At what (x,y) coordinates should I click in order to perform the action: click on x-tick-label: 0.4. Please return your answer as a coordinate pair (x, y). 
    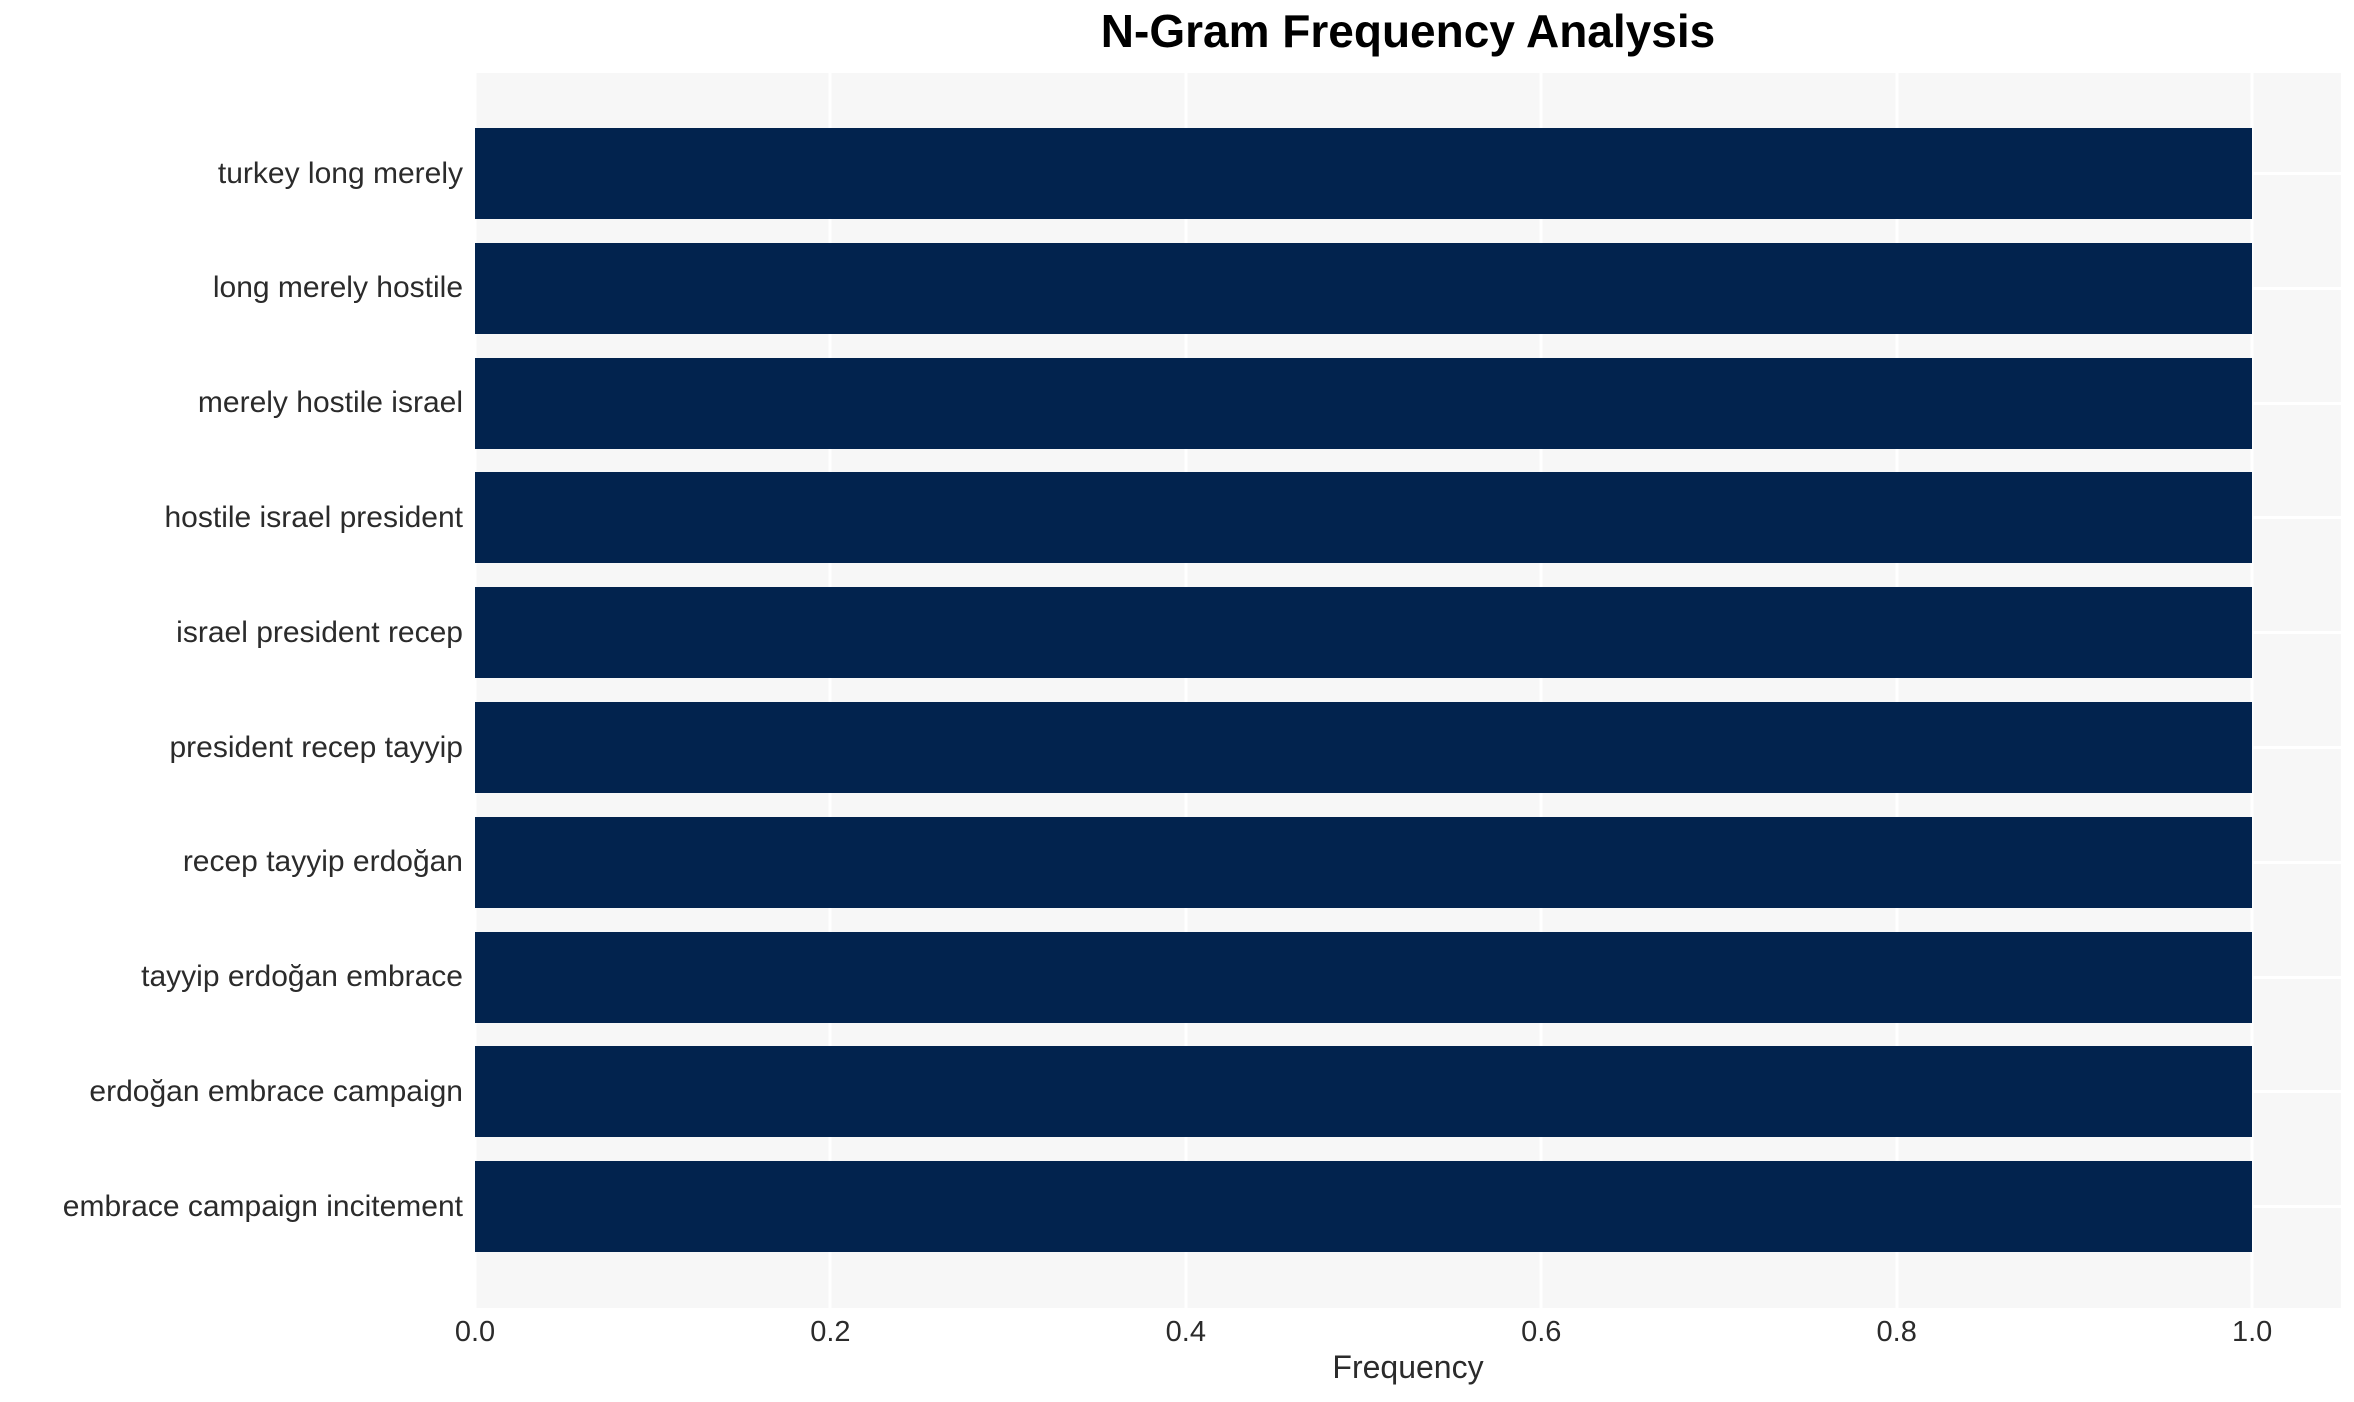
    Looking at the image, I should click on (1185, 1332).